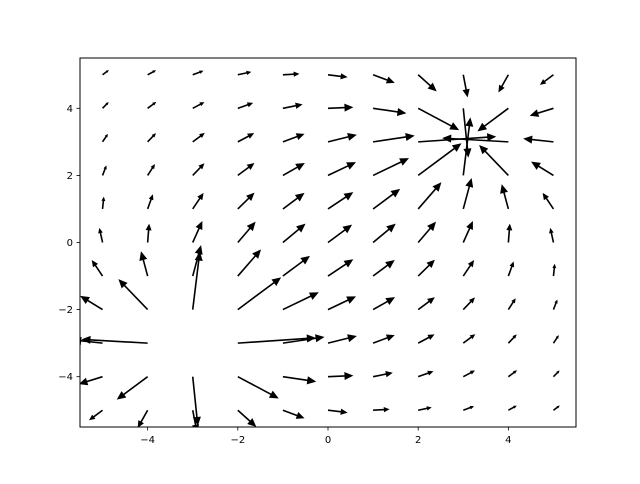  I want to click on y-tick-label: 2, so click(70, 176).